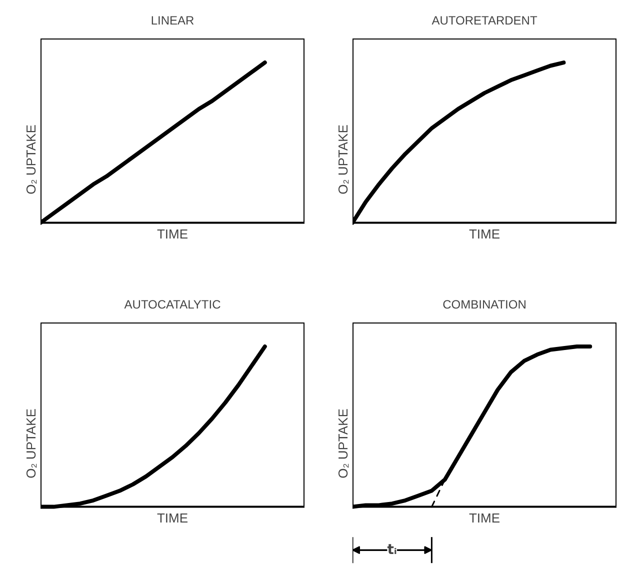 The height and width of the screenshot is (573, 628). What do you see at coordinates (173, 305) in the screenshot?
I see `chart-title: AUTOCATALYTIC` at bounding box center [173, 305].